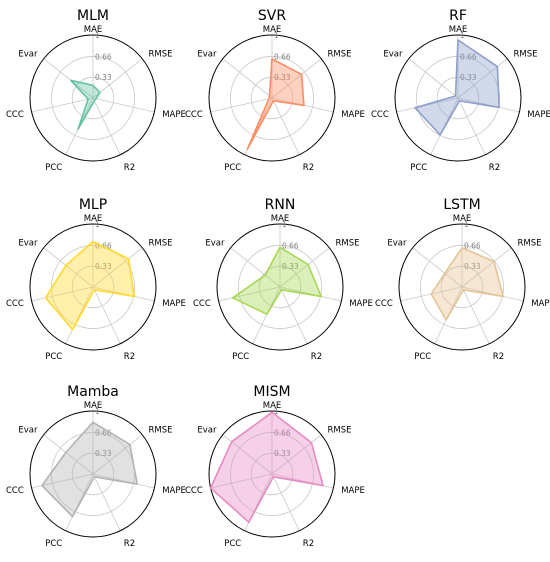  I want to click on chart-title: Mamba, so click(93, 392).